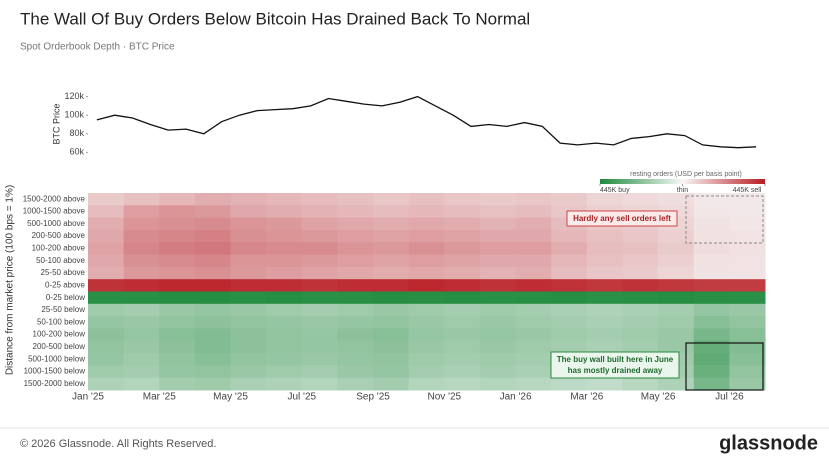  I want to click on row-label: 100-200 below, so click(59, 334).